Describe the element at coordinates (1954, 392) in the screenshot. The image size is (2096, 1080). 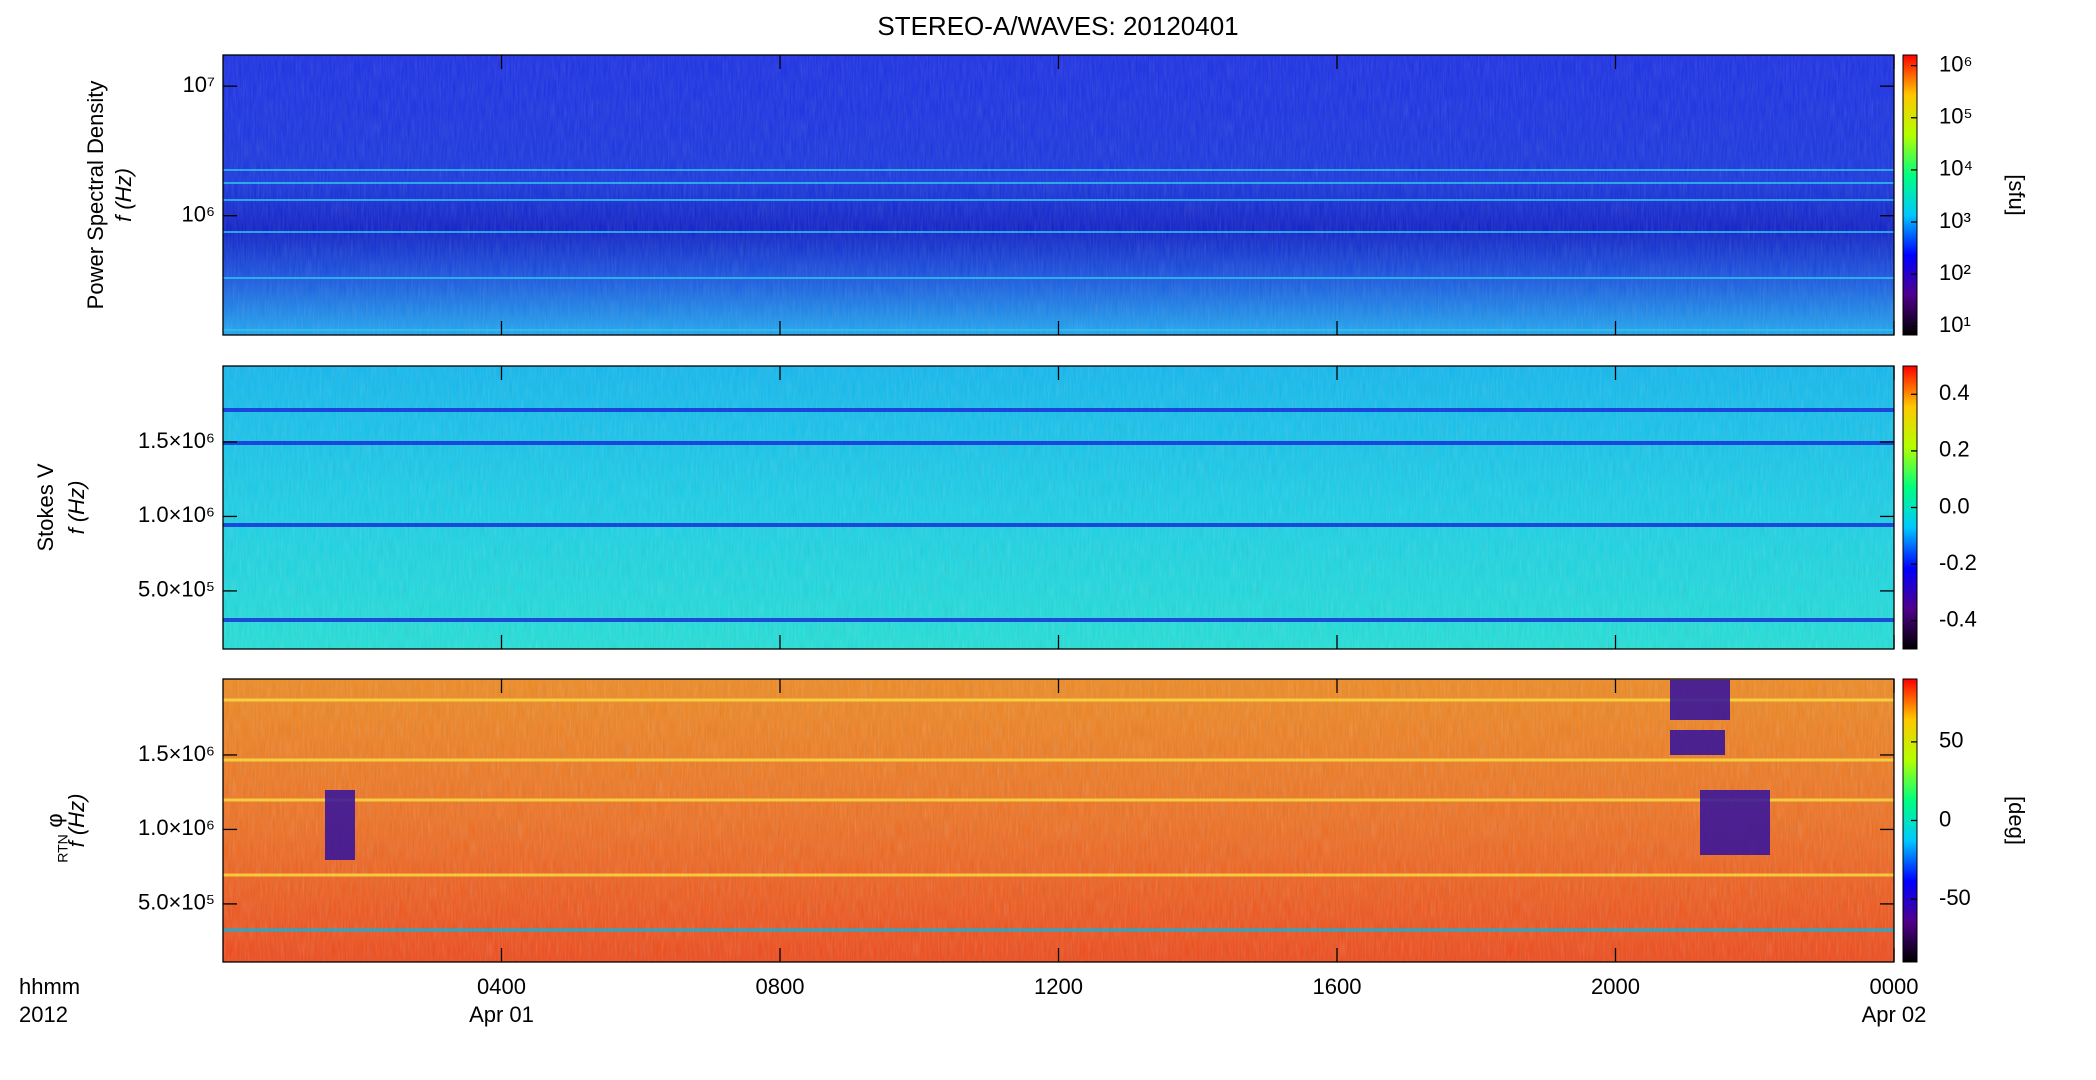
I see `colorbar-tick-label: 0.4` at that location.